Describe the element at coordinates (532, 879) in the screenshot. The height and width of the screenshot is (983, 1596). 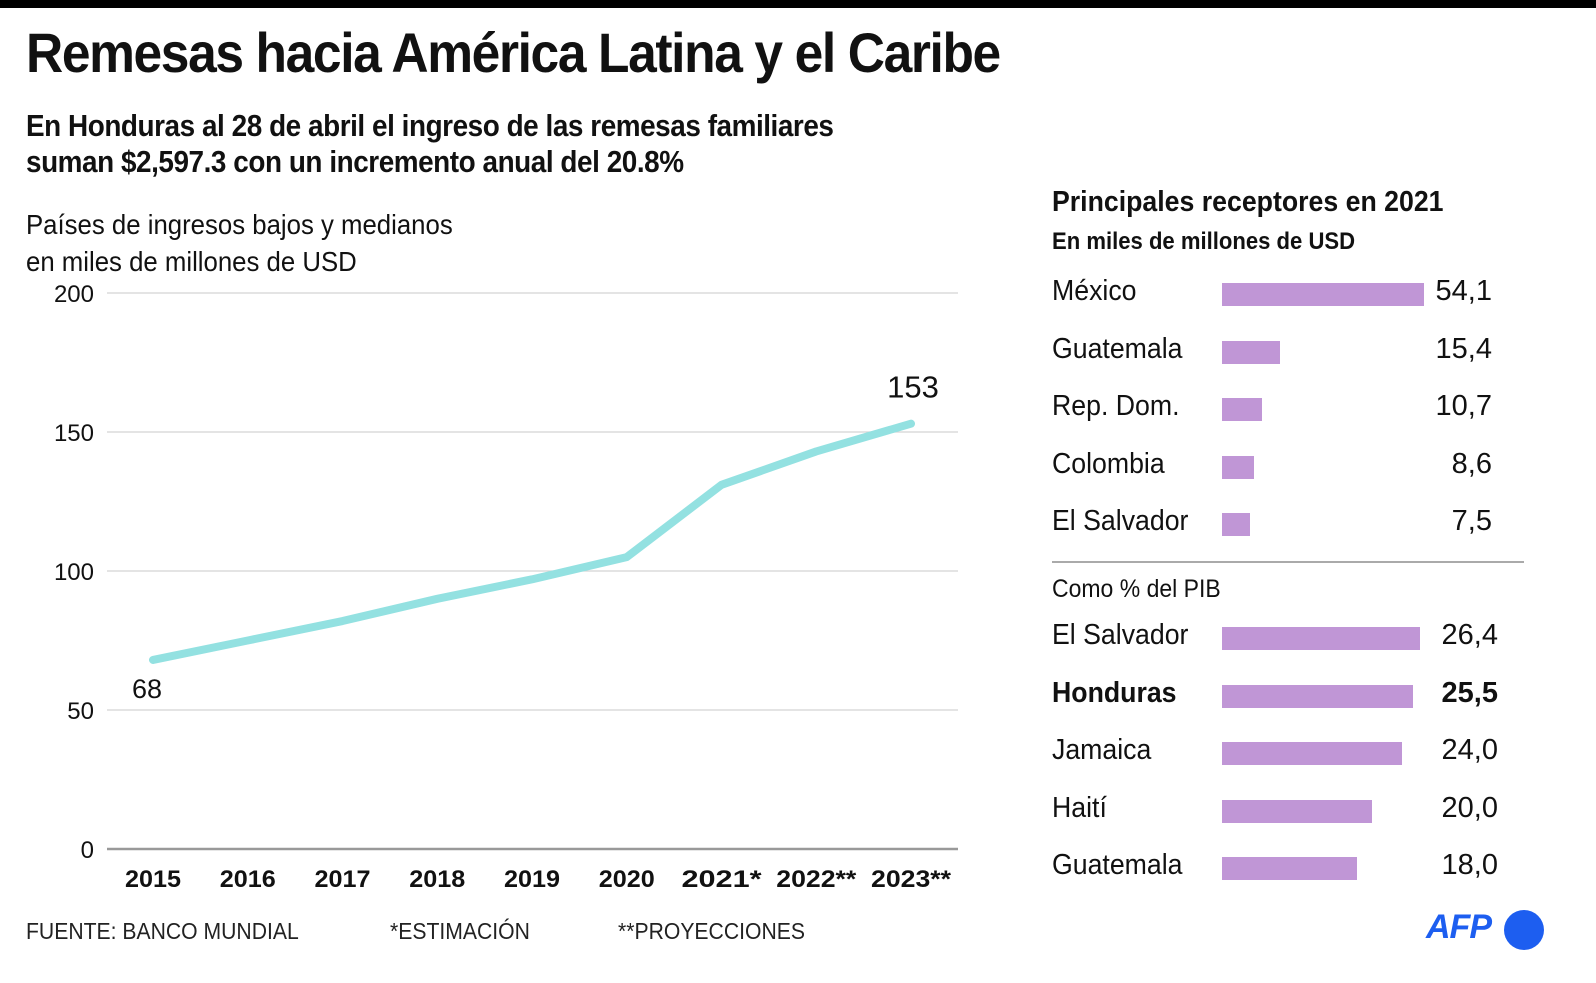
I see `x-tick-label: 2019` at that location.